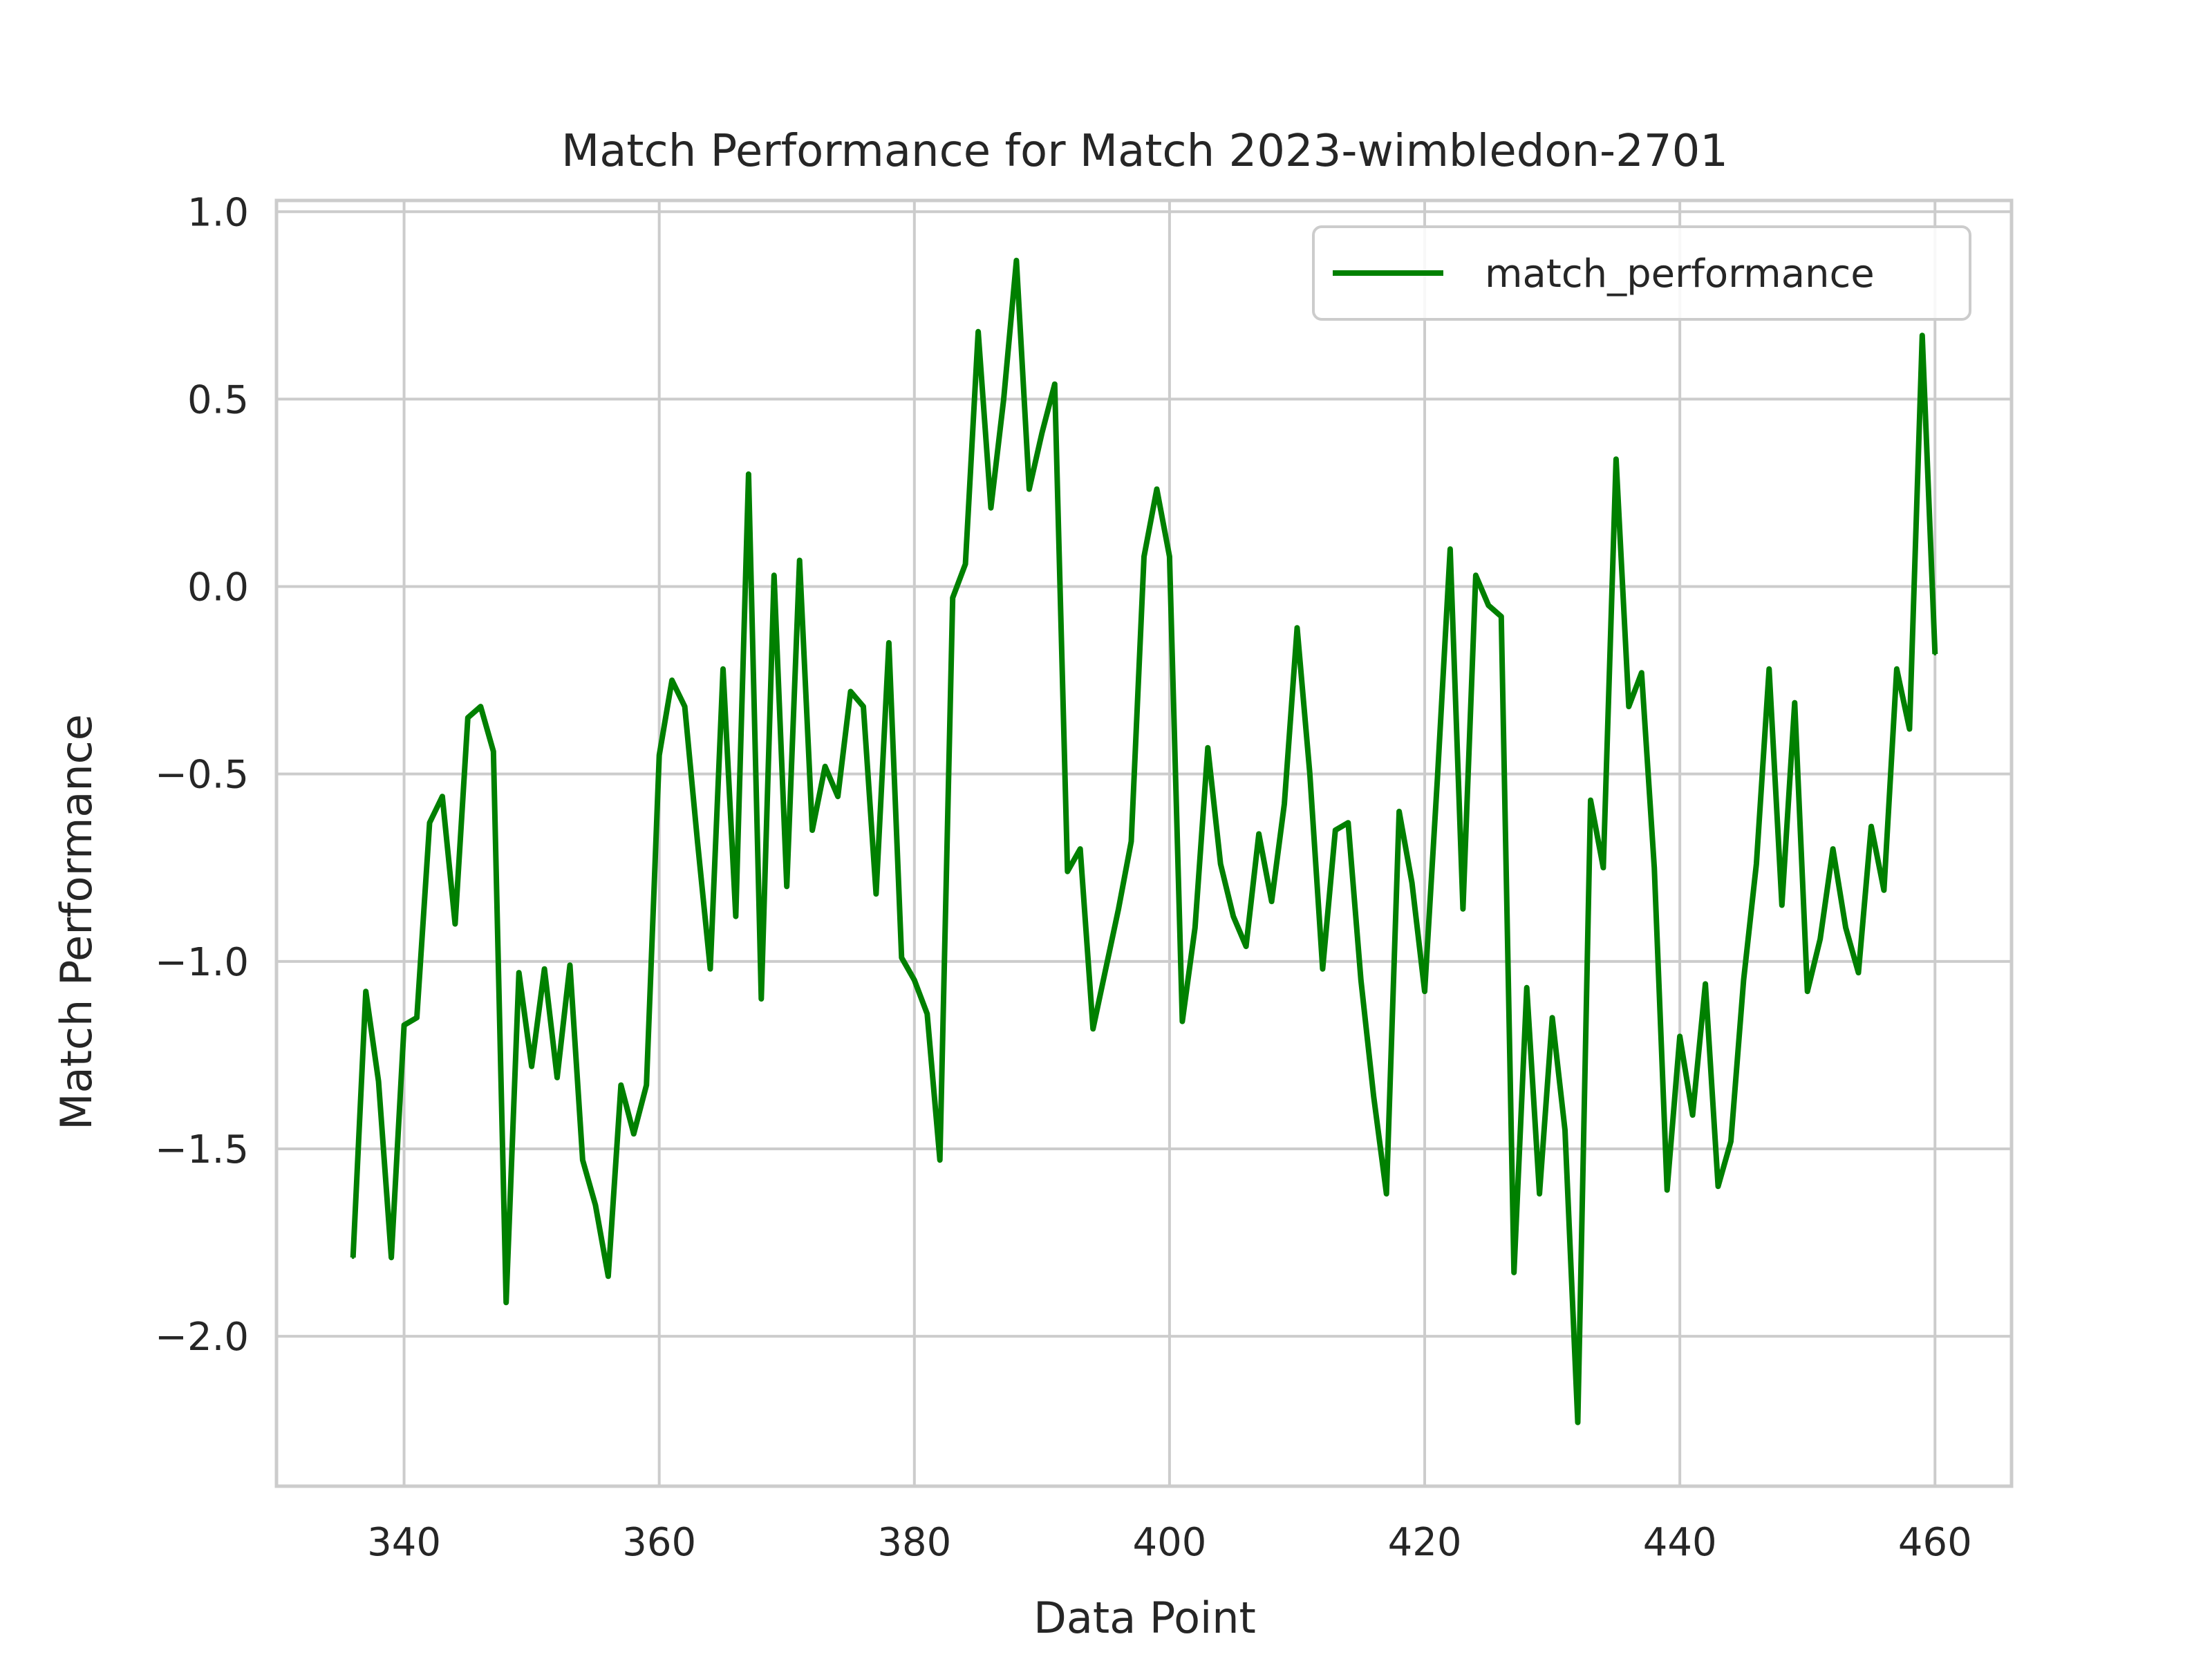  What do you see at coordinates (659, 1543) in the screenshot?
I see `x-tick-label: 360` at bounding box center [659, 1543].